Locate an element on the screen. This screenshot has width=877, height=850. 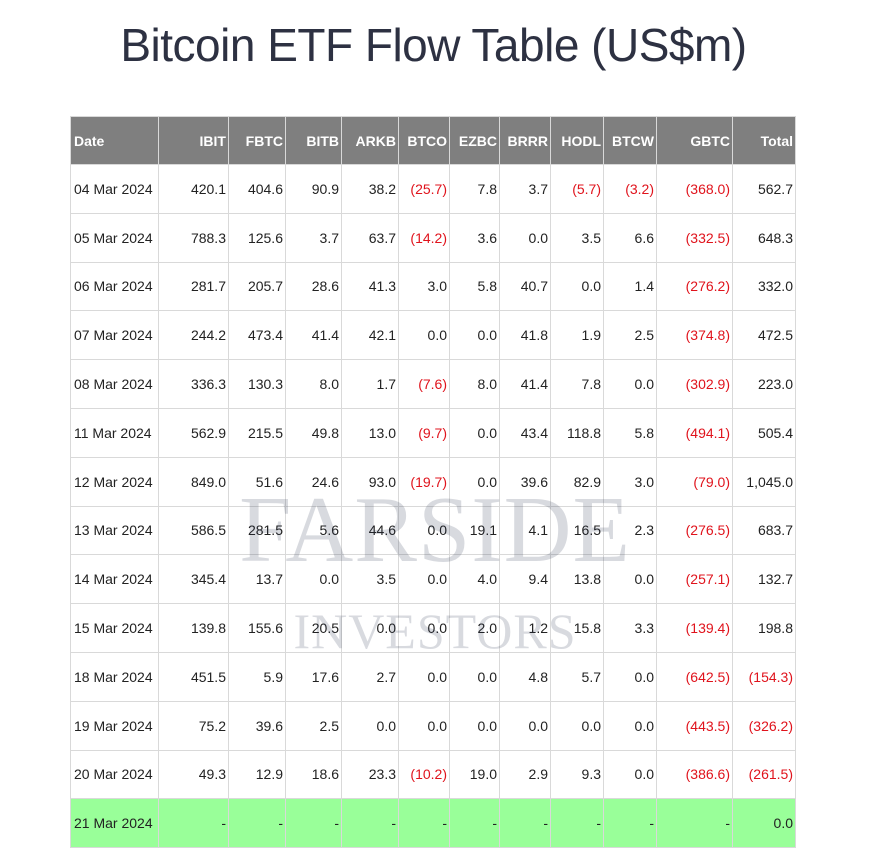
cell-fbtc: 5.9 is located at coordinates (257, 676).